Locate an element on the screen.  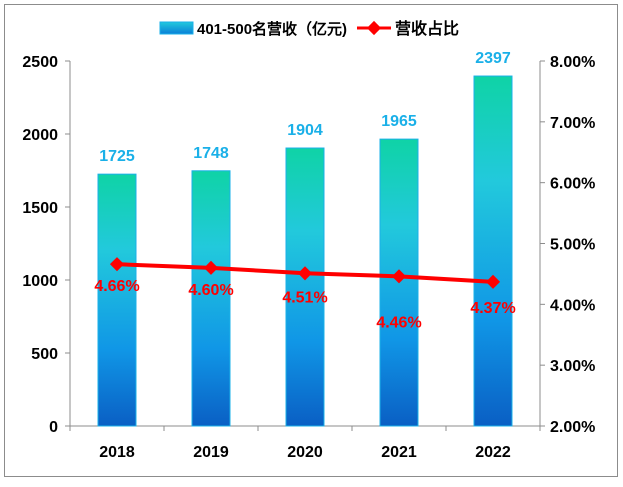
y-right-tick-label: 6.00% is located at coordinates (572, 184).